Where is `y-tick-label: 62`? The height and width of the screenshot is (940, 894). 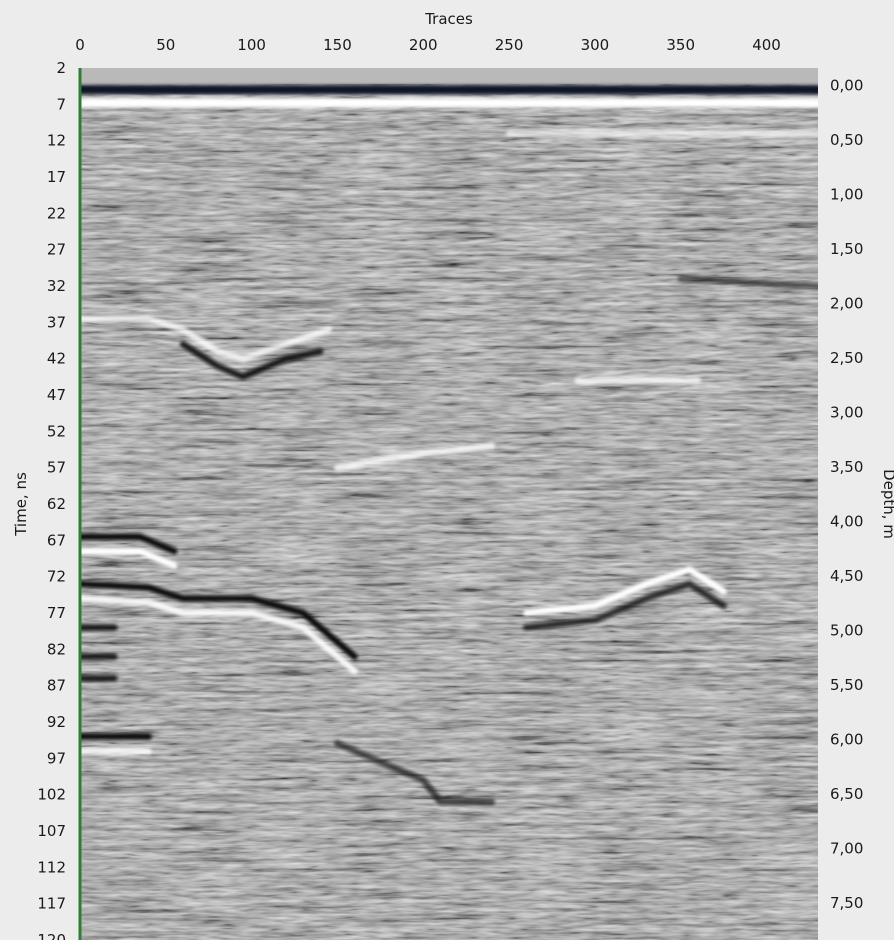 y-tick-label: 62 is located at coordinates (56, 504).